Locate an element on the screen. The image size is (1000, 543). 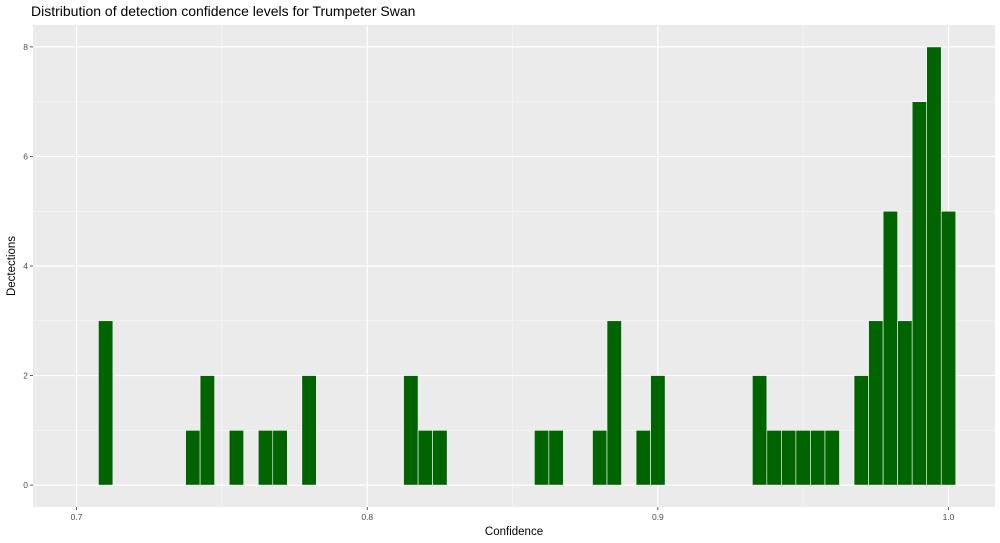
x-axis: 0.7 0.8 0.9 1.0 is located at coordinates (513, 514).